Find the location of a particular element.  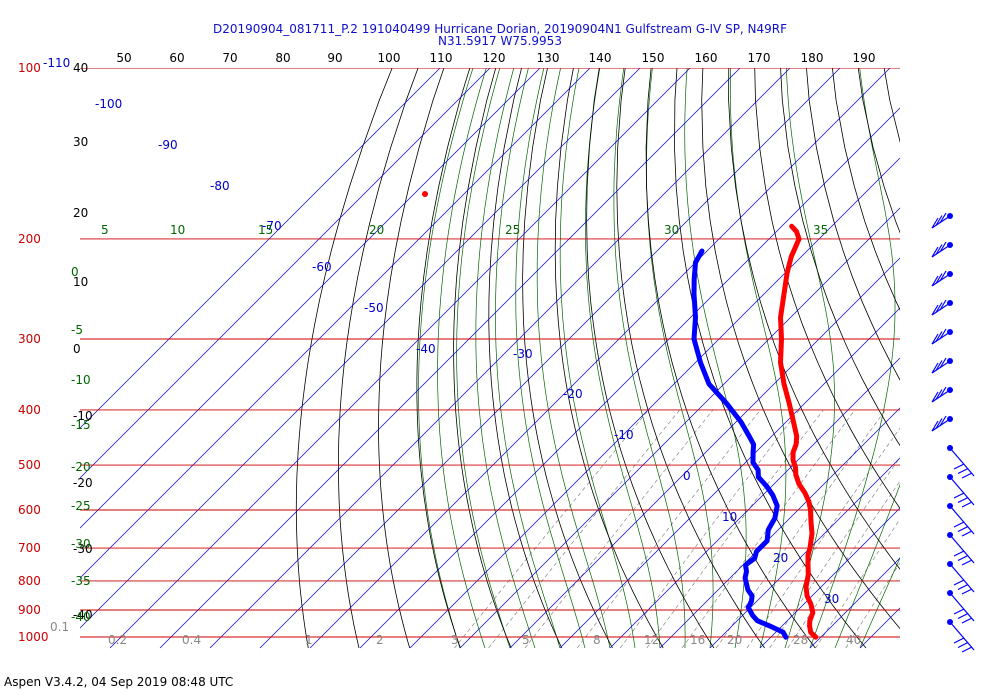

isotherm-label: -50 is located at coordinates (374, 308).